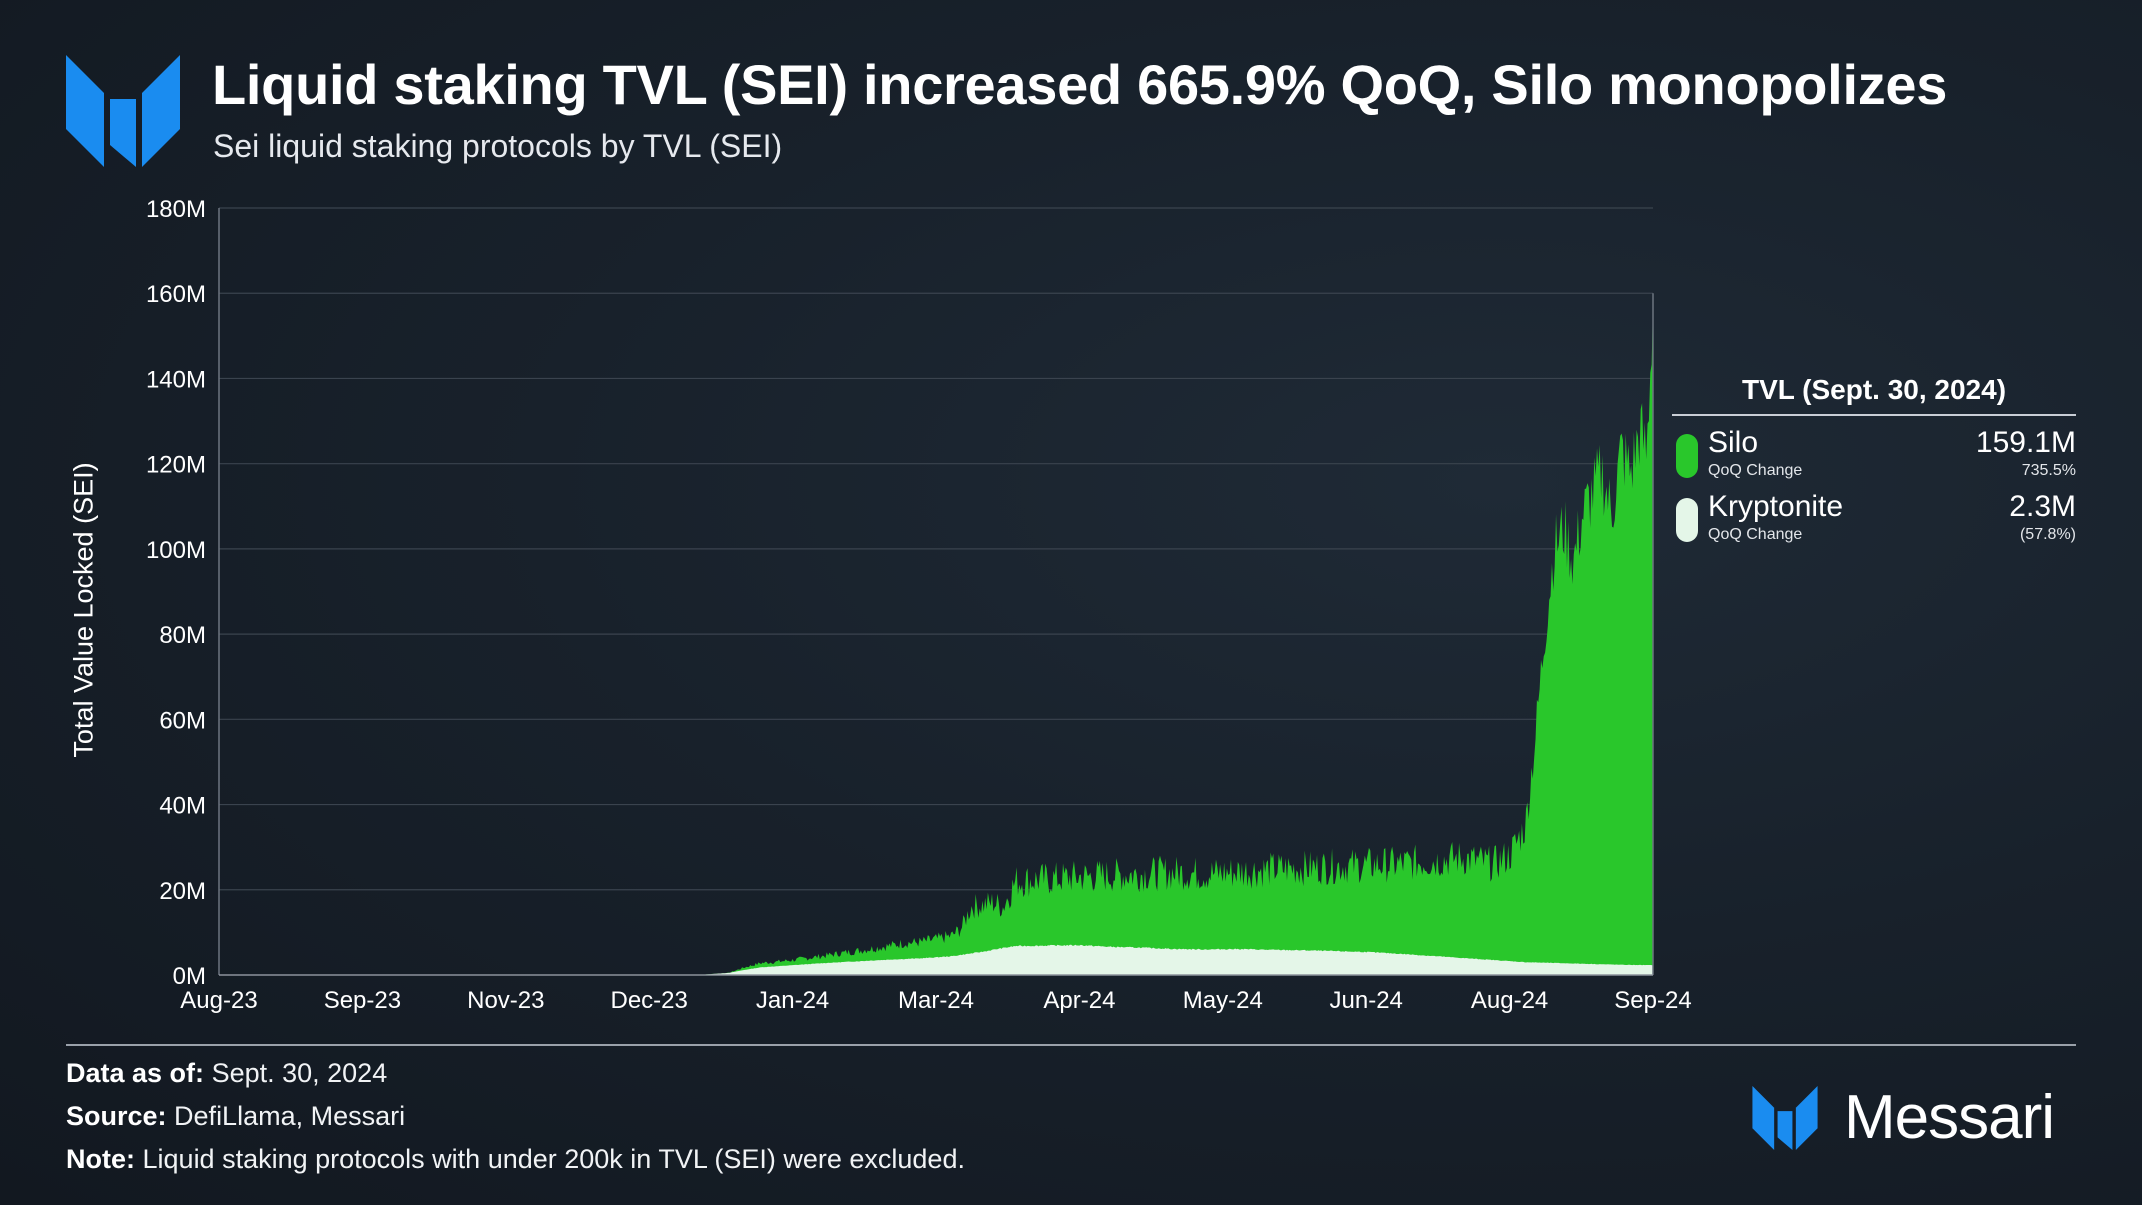 The image size is (2142, 1205). I want to click on y-tick-label: 20M, so click(182, 891).